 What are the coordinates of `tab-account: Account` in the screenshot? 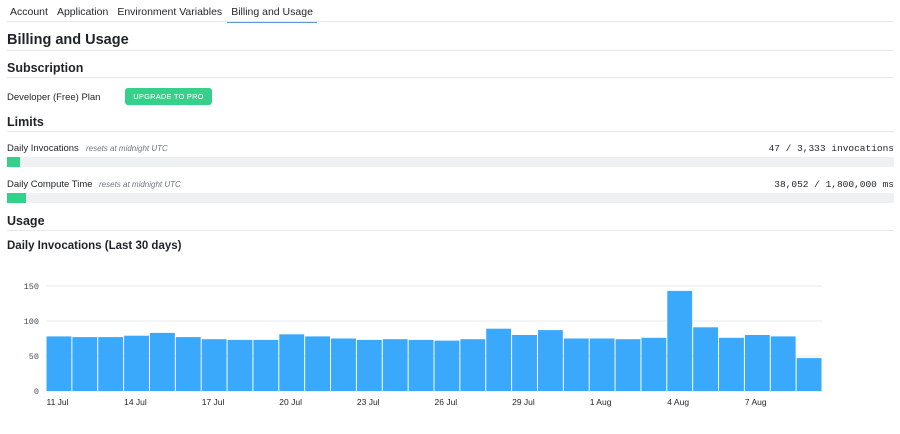 It's located at (29, 12).